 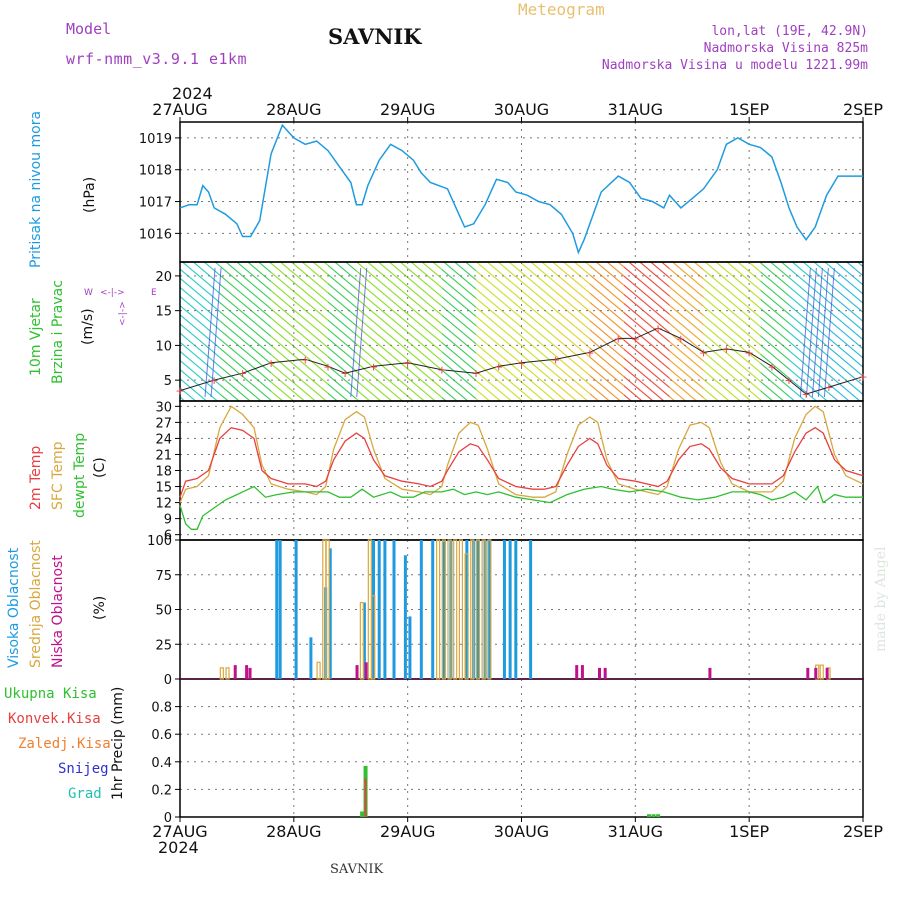 What do you see at coordinates (407, 831) in the screenshot?
I see `x-label-bottom: 29AUG` at bounding box center [407, 831].